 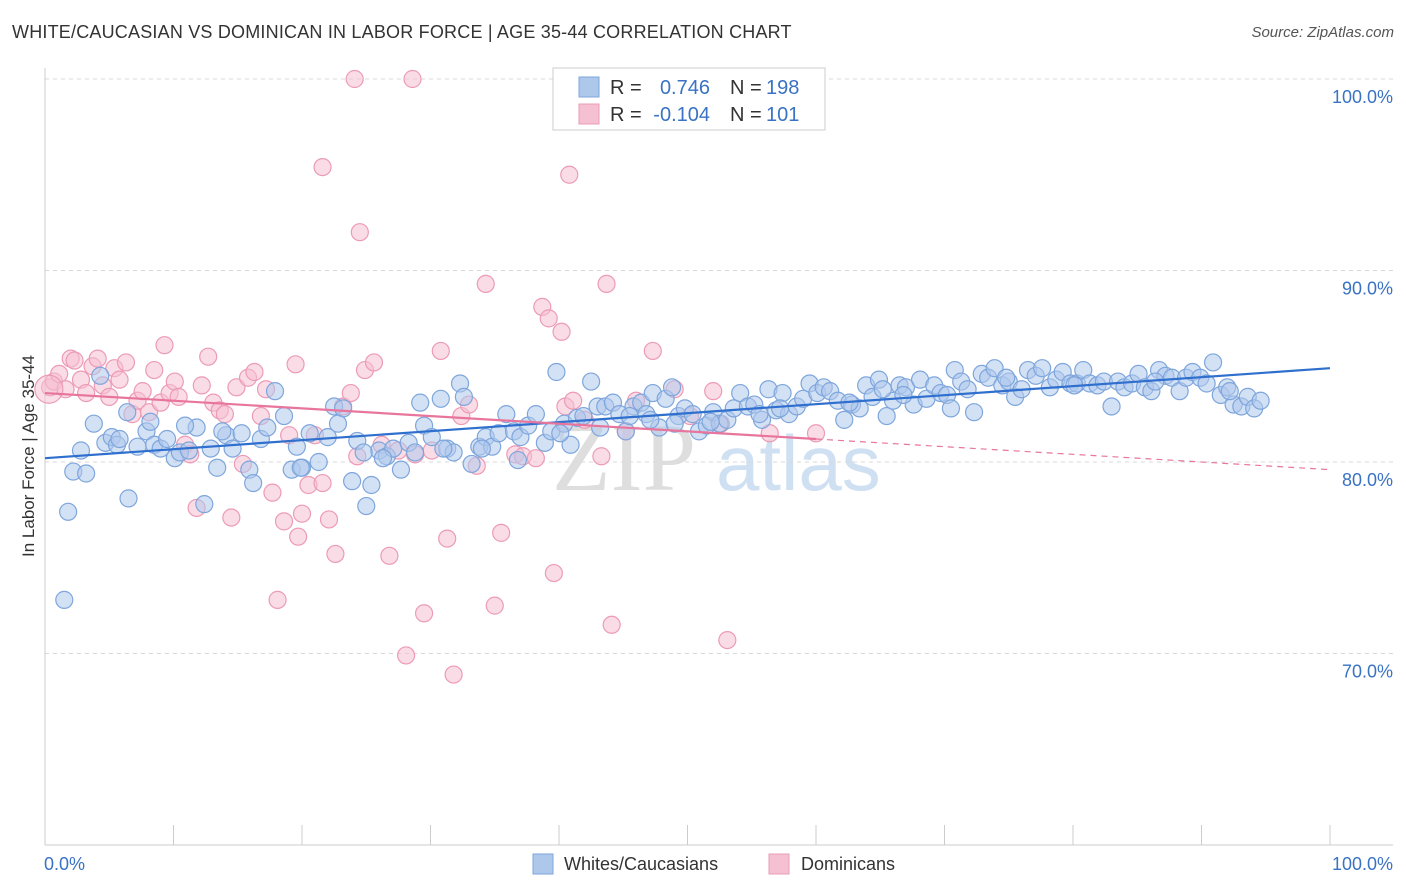 What do you see at coordinates (746, 115) in the screenshot?
I see `legend-n-label-pink: N =` at bounding box center [746, 115].